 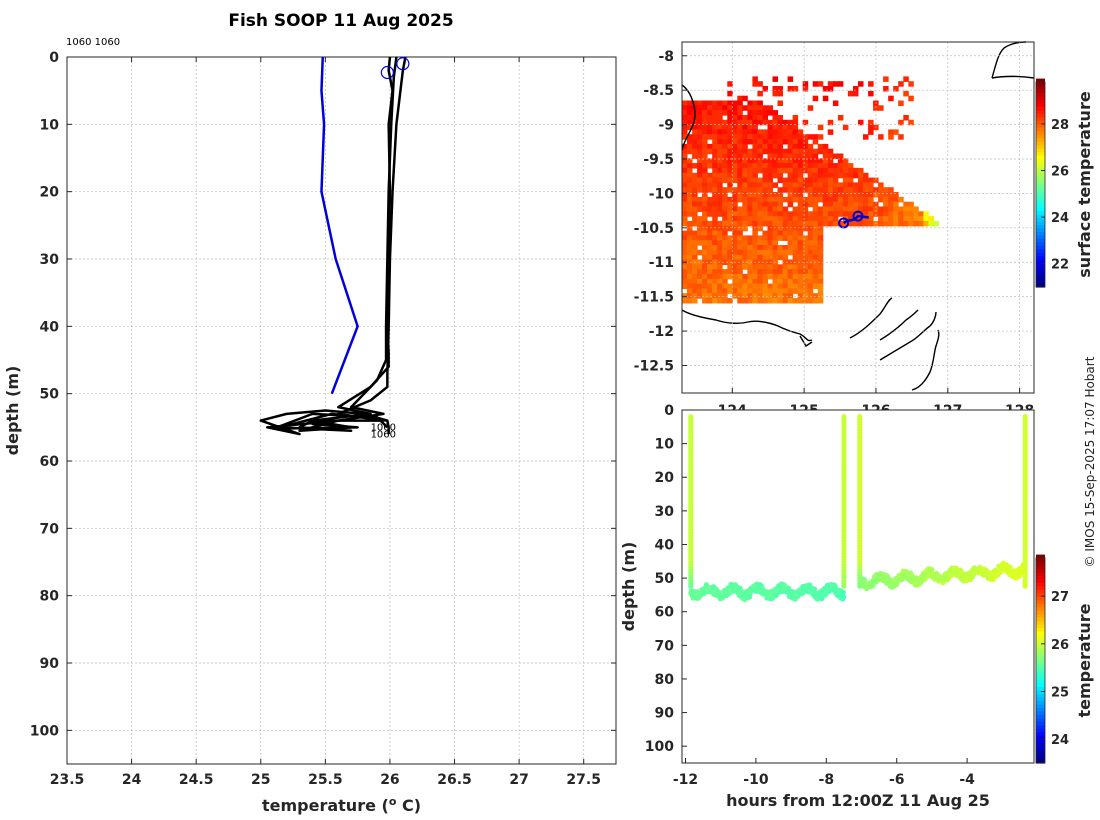 What do you see at coordinates (666, 57) in the screenshot?
I see `lat-tick-label: -8` at bounding box center [666, 57].